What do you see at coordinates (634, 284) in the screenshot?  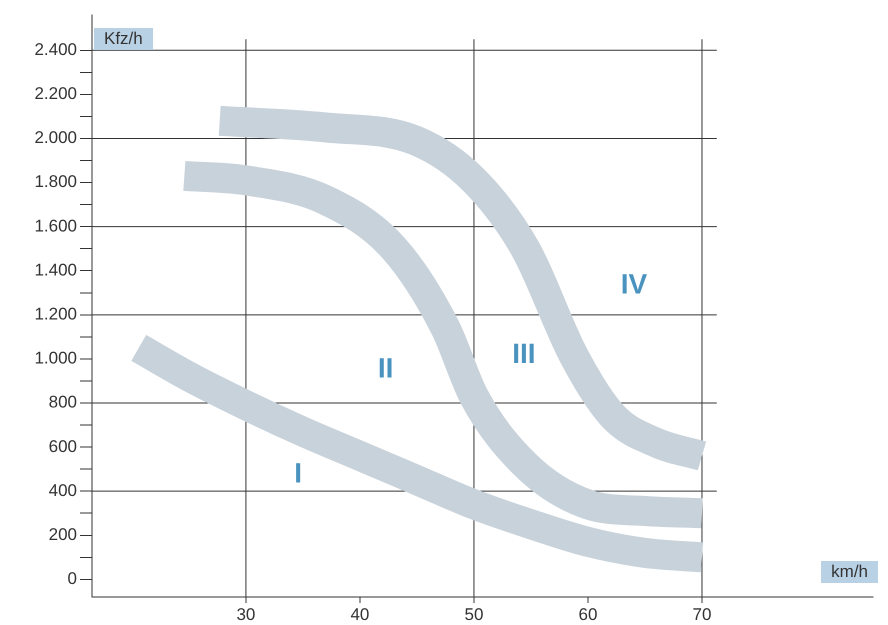 I see `annotation: IV` at bounding box center [634, 284].